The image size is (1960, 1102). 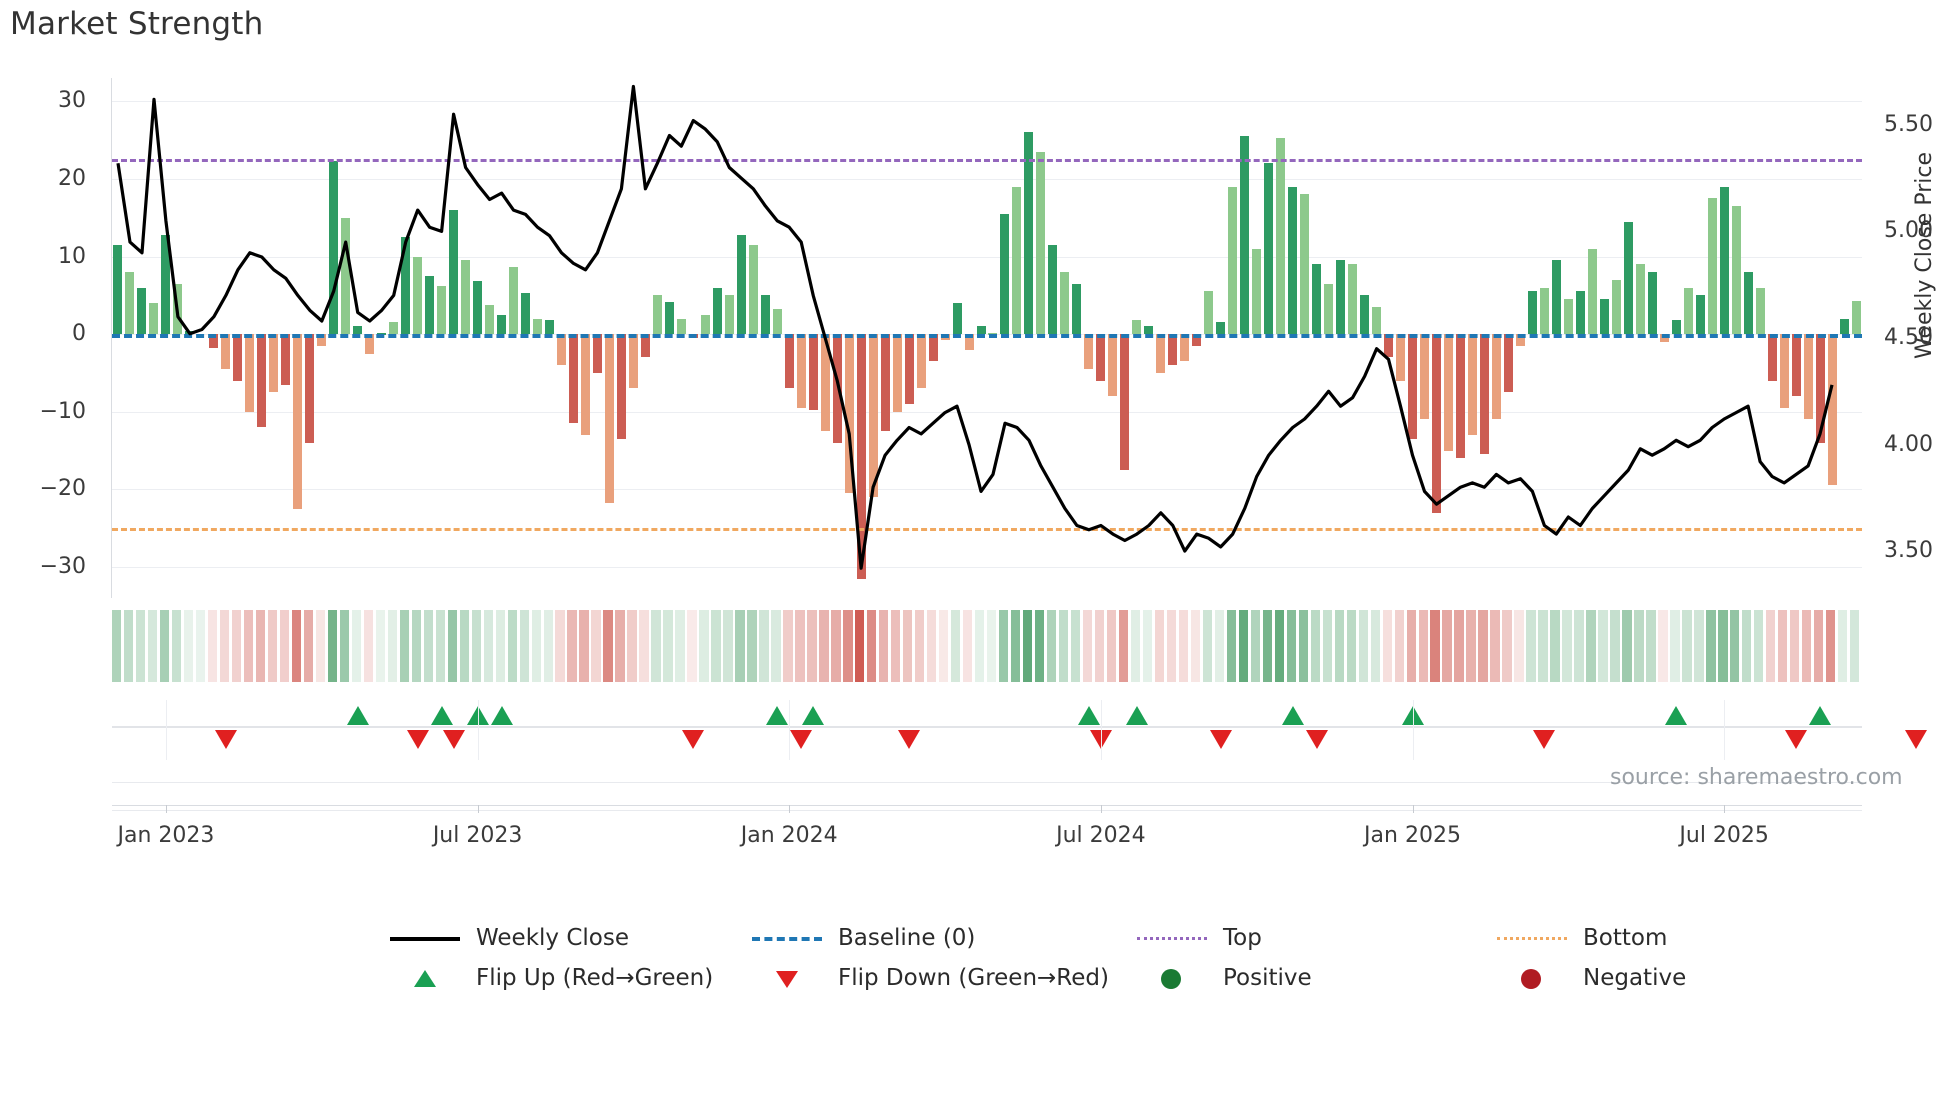 I want to click on legend-item: Flip Up (Red→Green), so click(x=550, y=978).